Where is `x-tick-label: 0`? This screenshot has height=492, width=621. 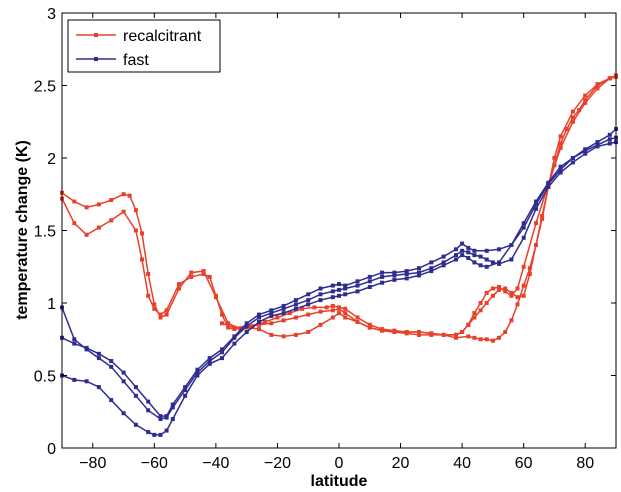 x-tick-label: 0 is located at coordinates (339, 463).